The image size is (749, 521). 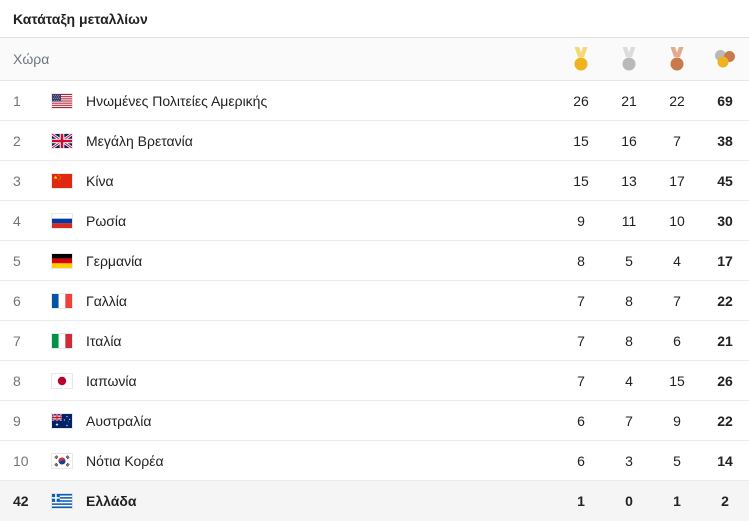 What do you see at coordinates (374, 261) in the screenshot?
I see `table-row: 5 Γερμανία 8 5 4 17` at bounding box center [374, 261].